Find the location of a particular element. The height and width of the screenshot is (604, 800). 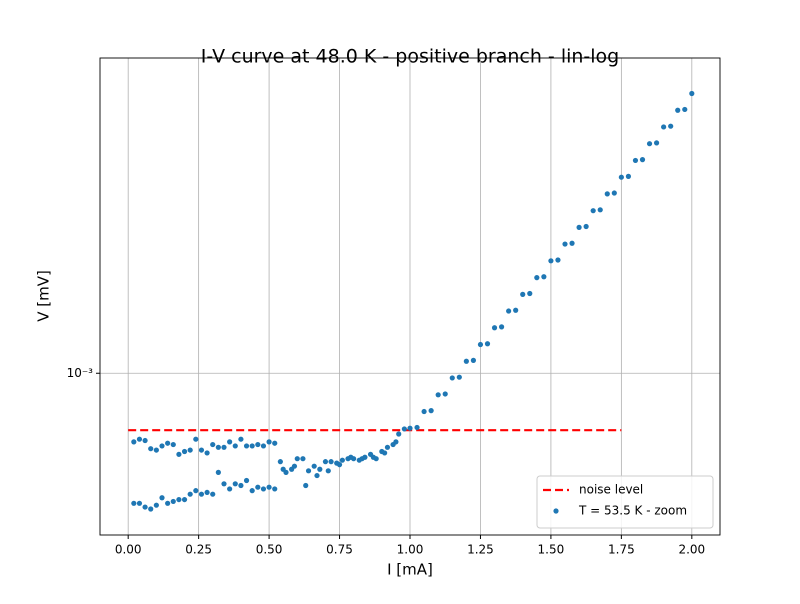

x-tick-label: 0.75 is located at coordinates (339, 550).